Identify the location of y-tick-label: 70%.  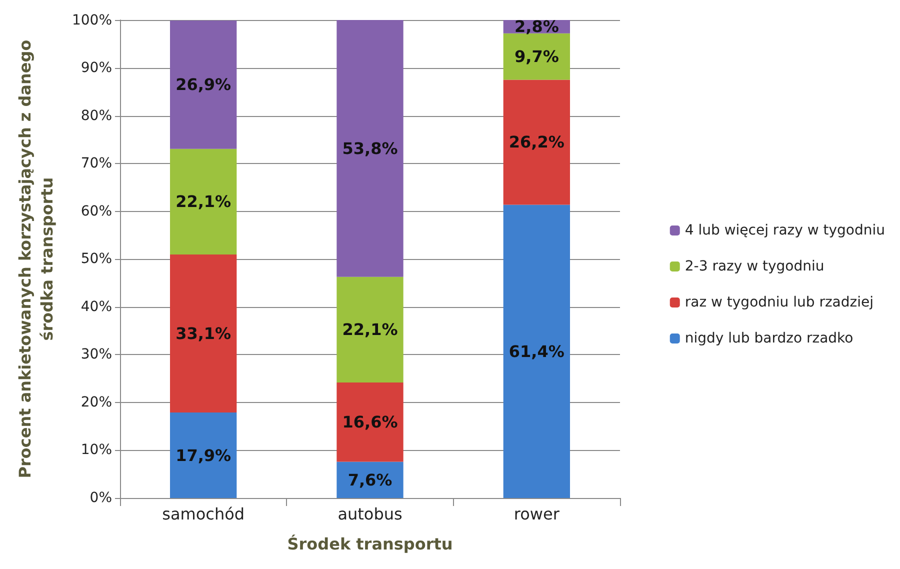
(96, 164).